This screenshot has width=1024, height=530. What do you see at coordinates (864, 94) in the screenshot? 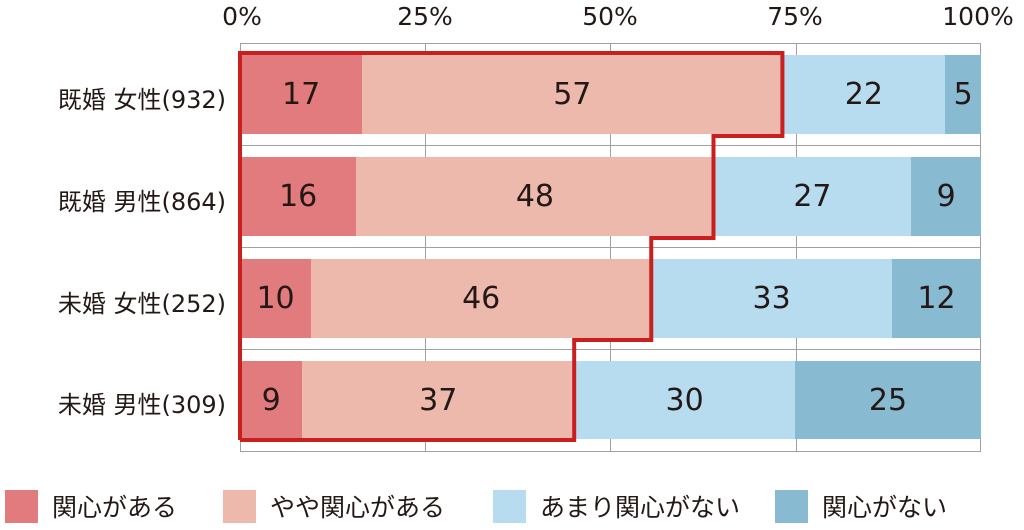
I see `segment-not-very-interested: 22` at bounding box center [864, 94].